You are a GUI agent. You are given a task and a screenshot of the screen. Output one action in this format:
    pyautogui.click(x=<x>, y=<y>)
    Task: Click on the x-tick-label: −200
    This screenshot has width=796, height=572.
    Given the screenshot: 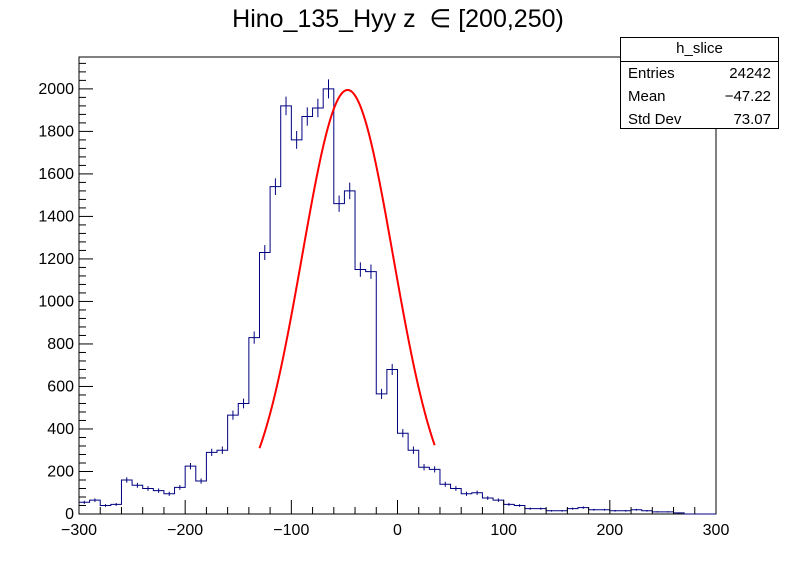 What is the action you would take?
    pyautogui.click(x=185, y=530)
    